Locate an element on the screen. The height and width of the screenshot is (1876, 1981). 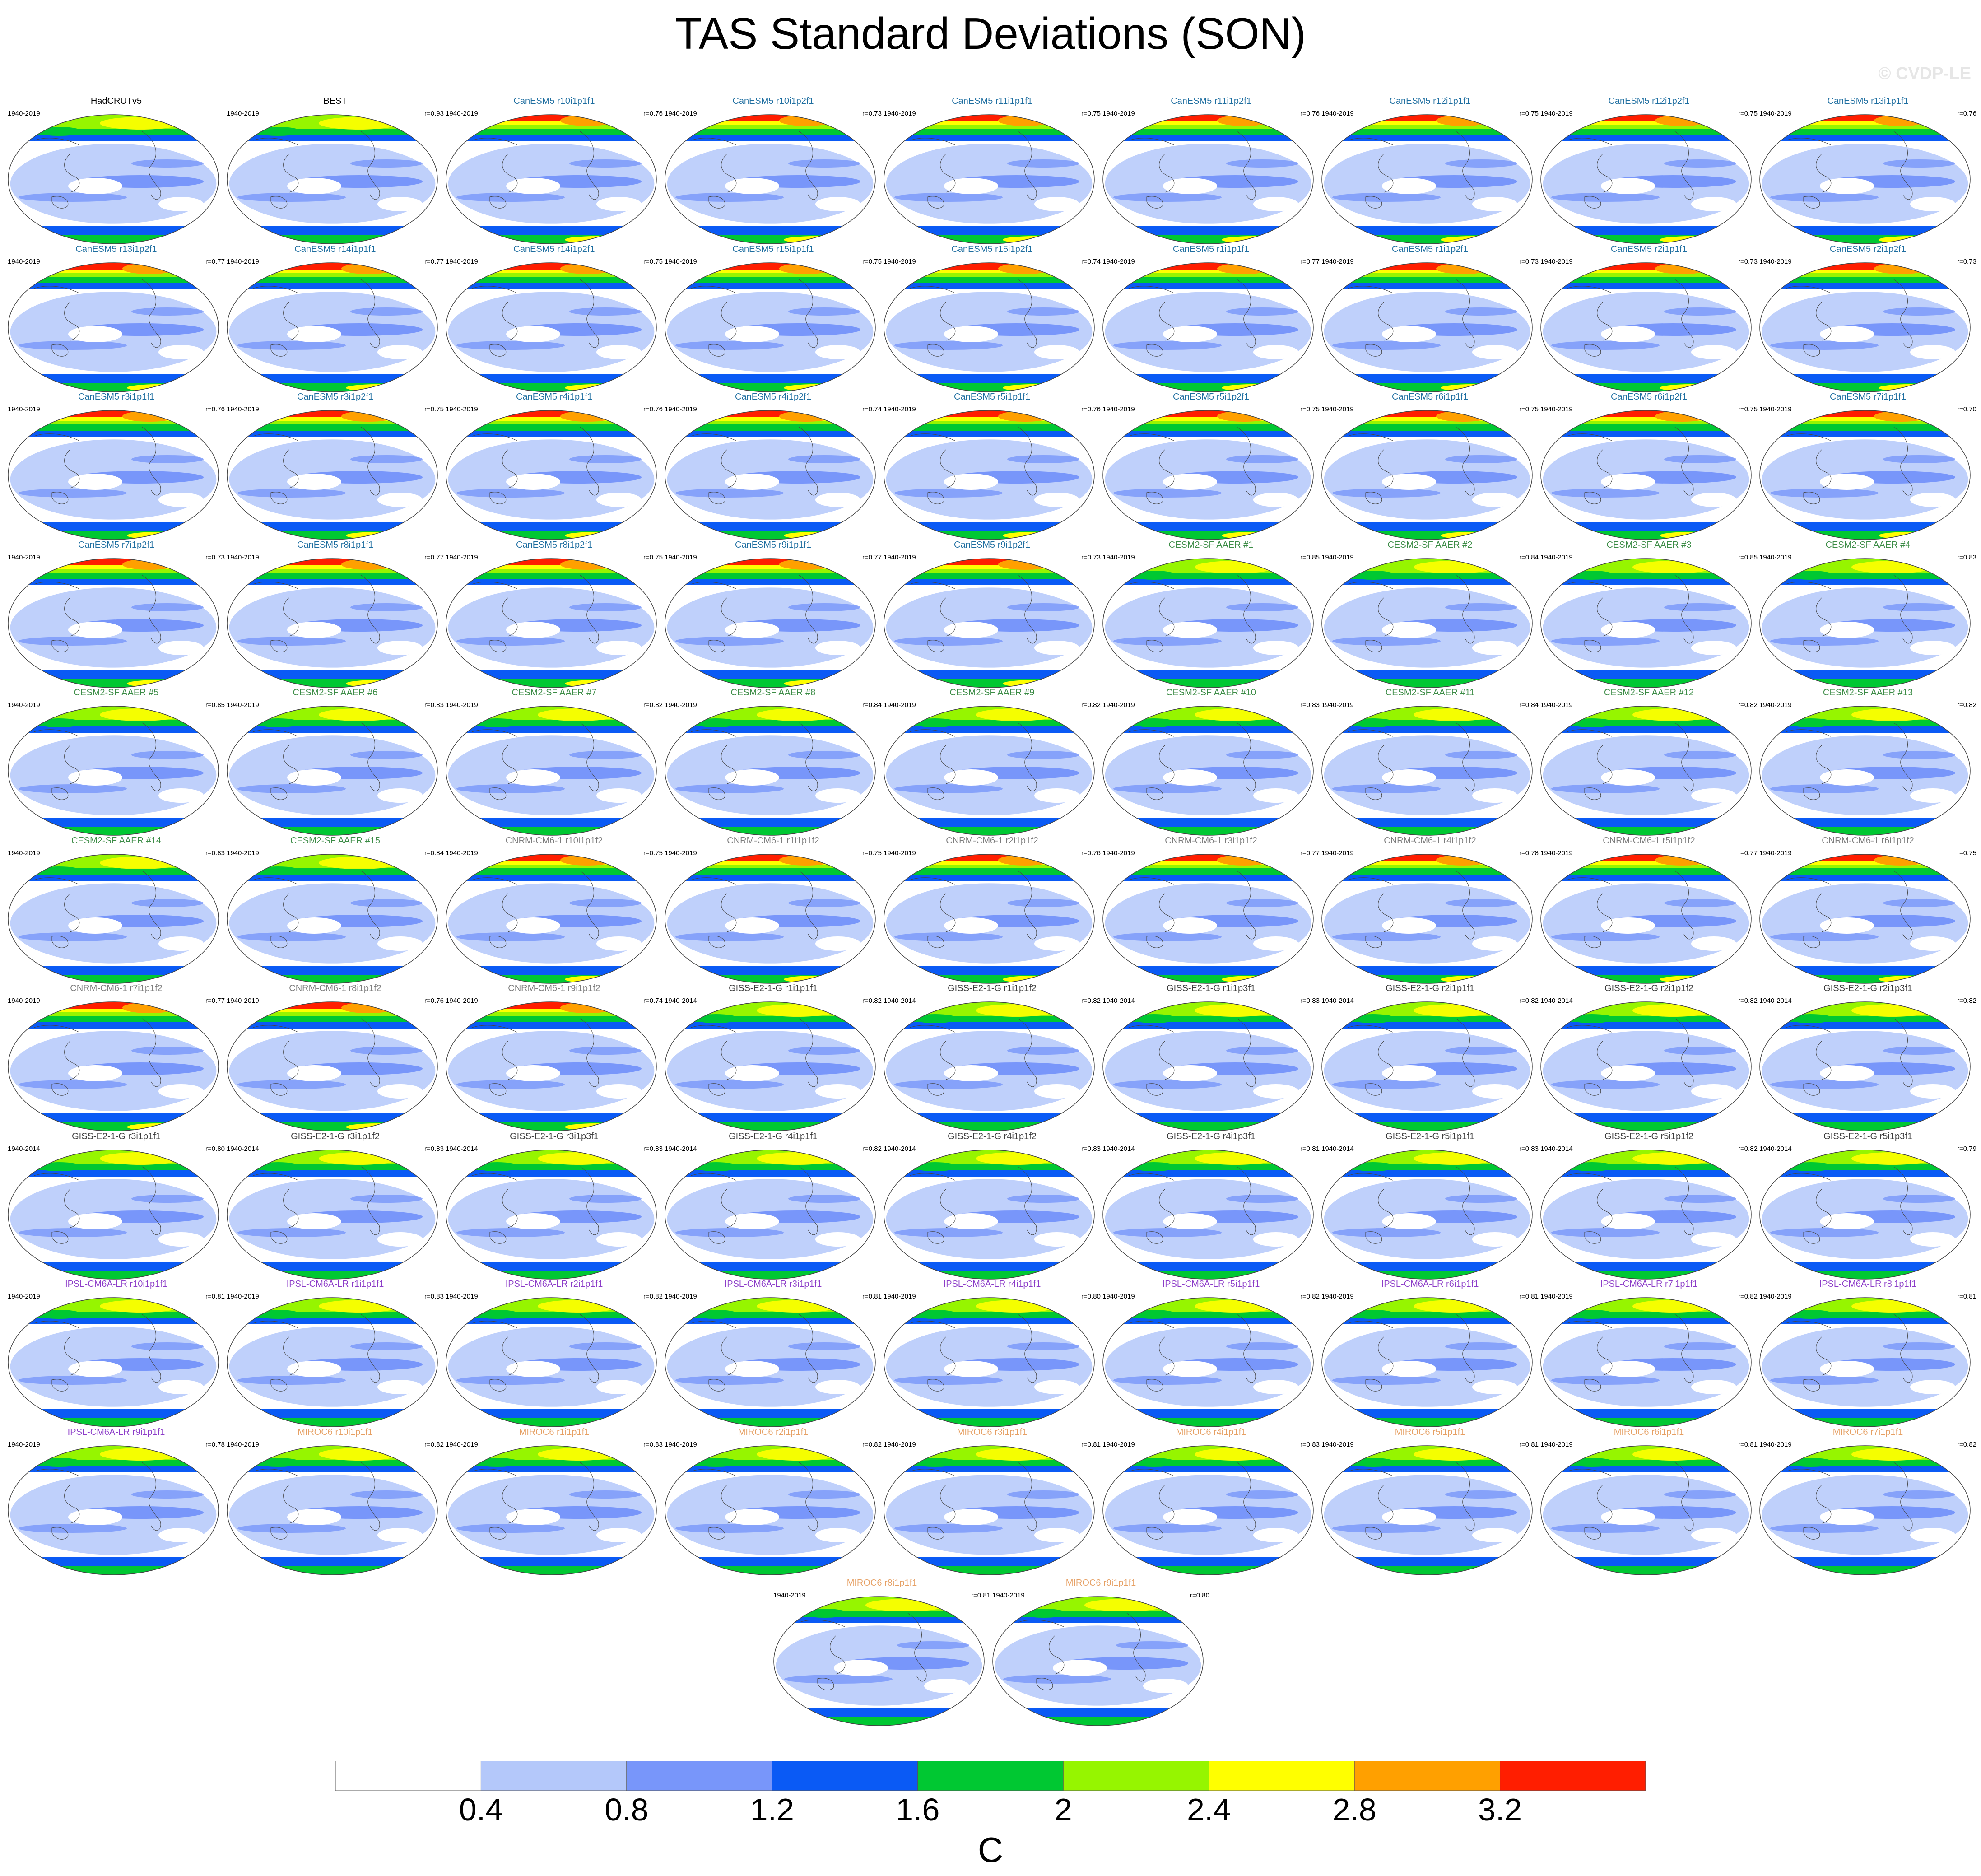
panel-title: CanESM5 r5i1p1f1 is located at coordinates (992, 397).